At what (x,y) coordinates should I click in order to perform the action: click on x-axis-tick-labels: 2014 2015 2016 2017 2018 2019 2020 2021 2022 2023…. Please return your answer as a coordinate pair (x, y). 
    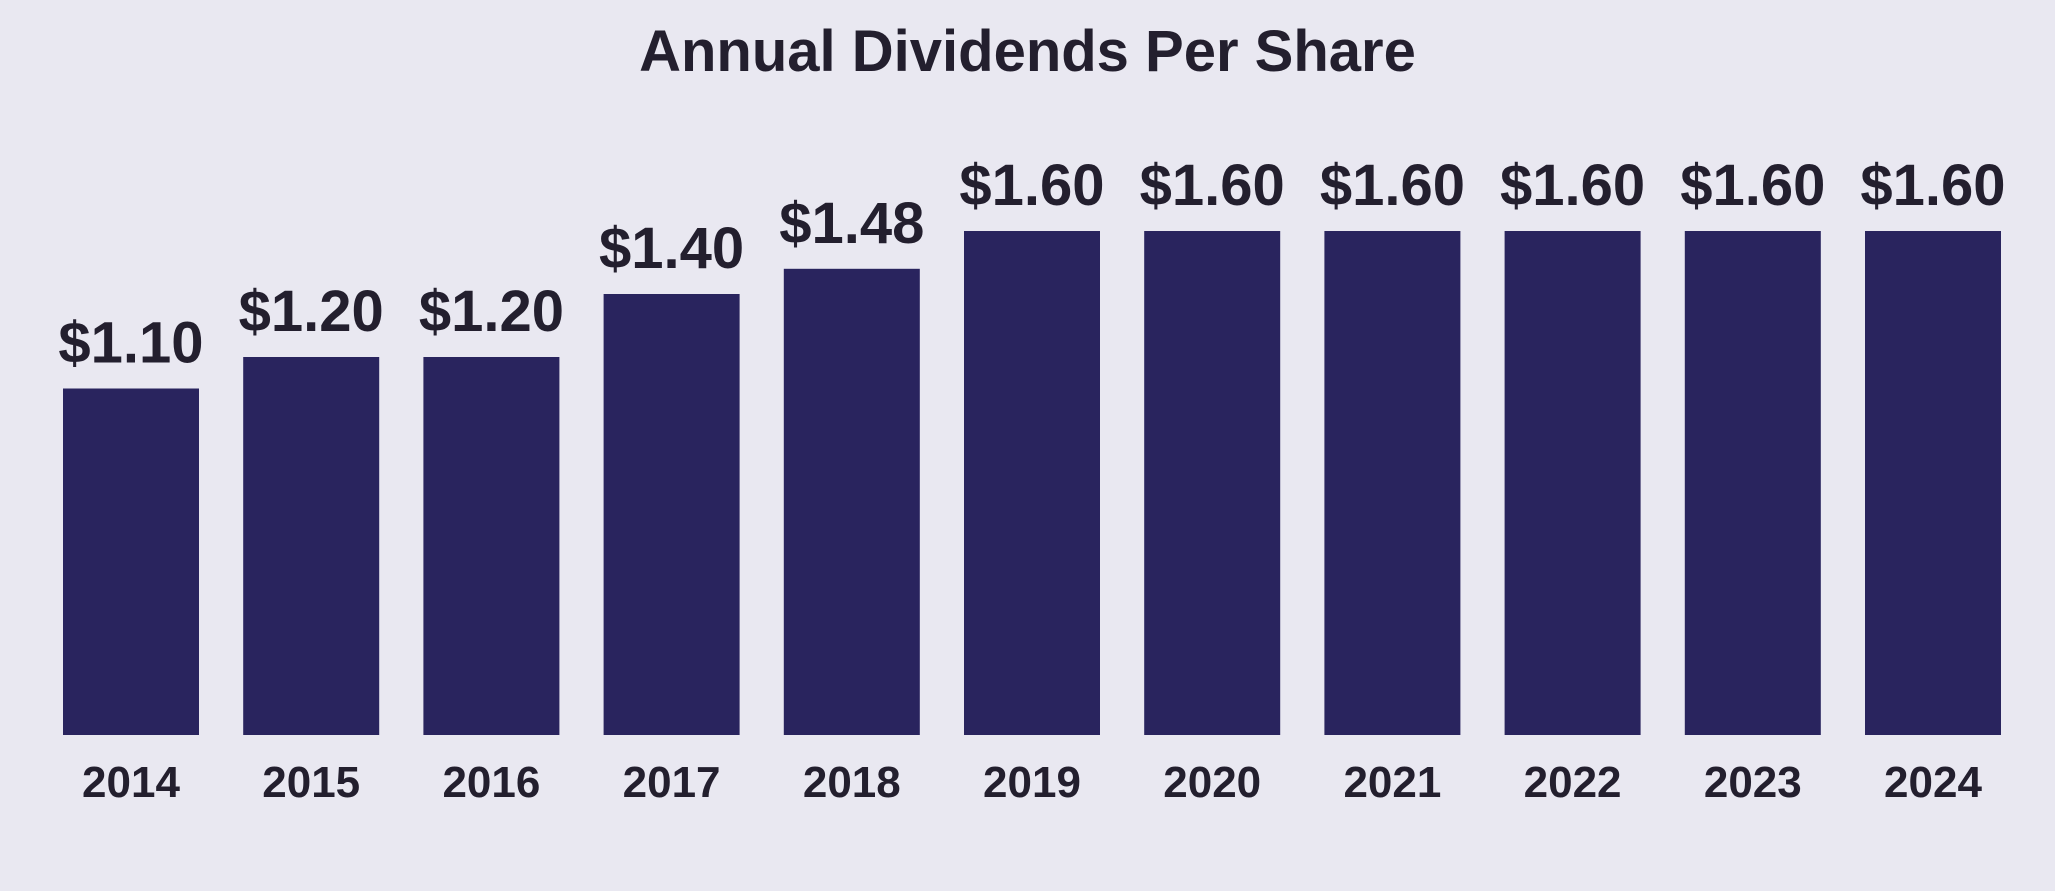
    Looking at the image, I should click on (1032, 782).